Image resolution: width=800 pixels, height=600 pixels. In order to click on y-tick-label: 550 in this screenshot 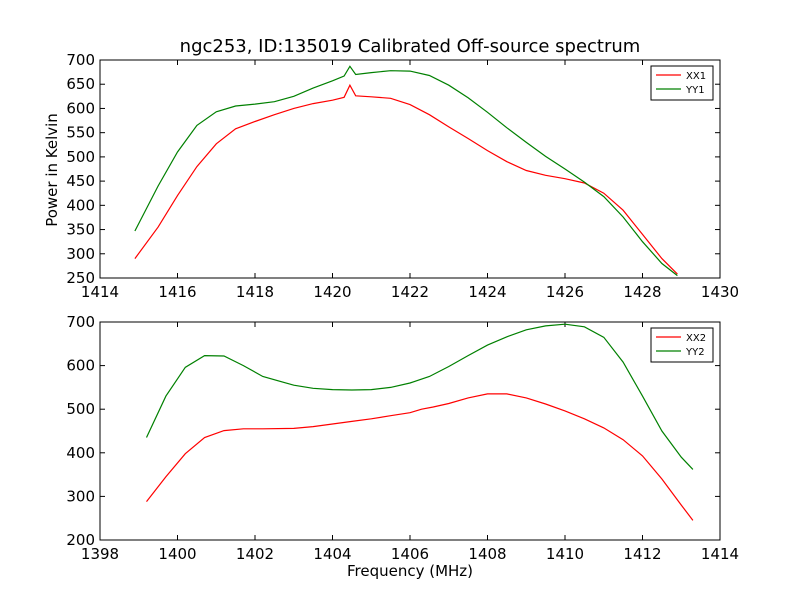, I will do `click(80, 133)`.